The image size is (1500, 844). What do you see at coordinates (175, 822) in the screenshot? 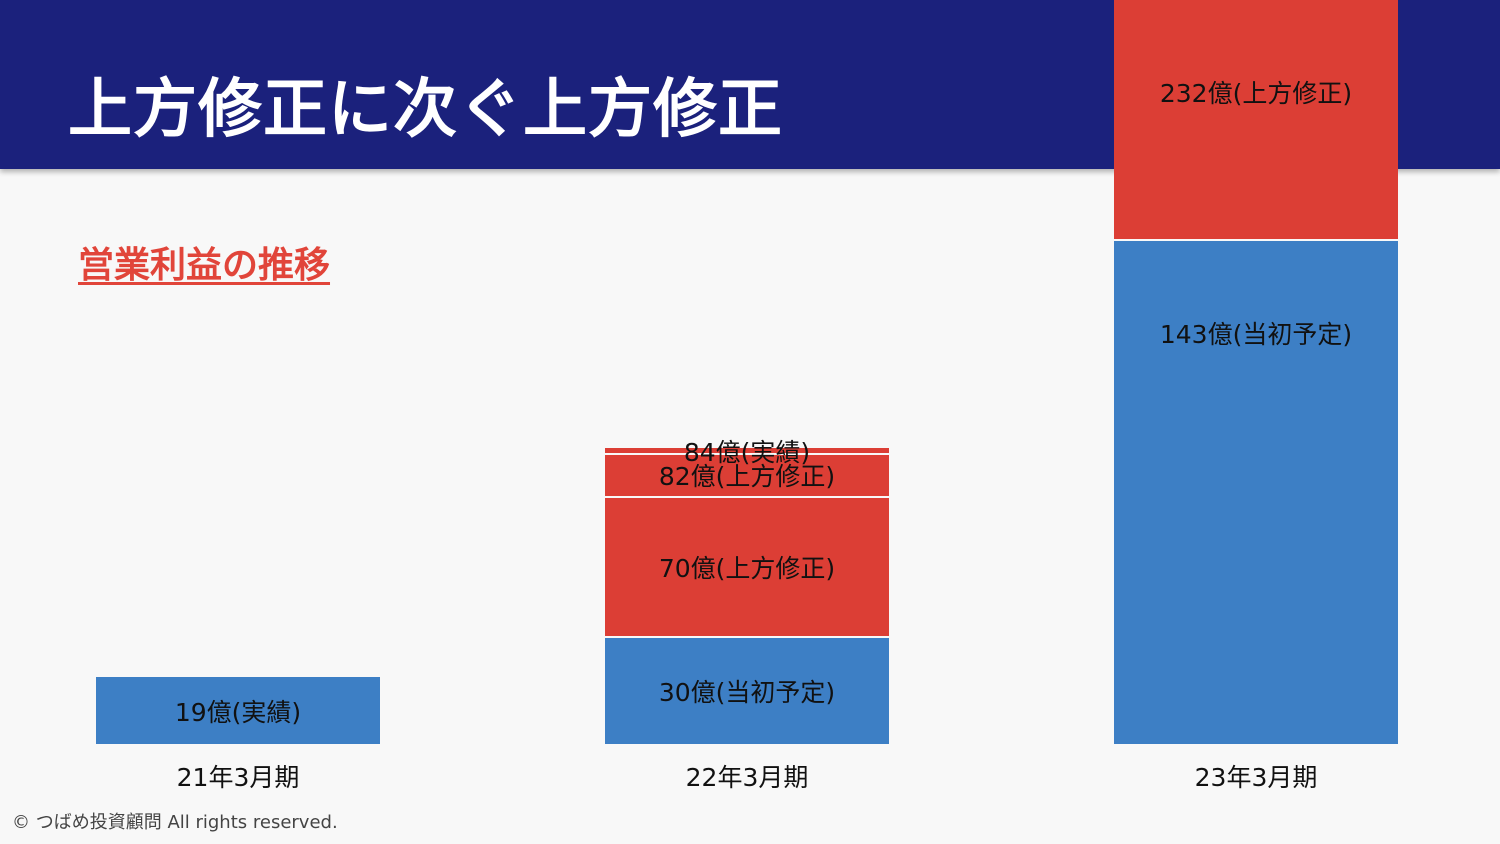
I see `copyright-notice: © つばめ投資顧問 All rights reserved.` at bounding box center [175, 822].